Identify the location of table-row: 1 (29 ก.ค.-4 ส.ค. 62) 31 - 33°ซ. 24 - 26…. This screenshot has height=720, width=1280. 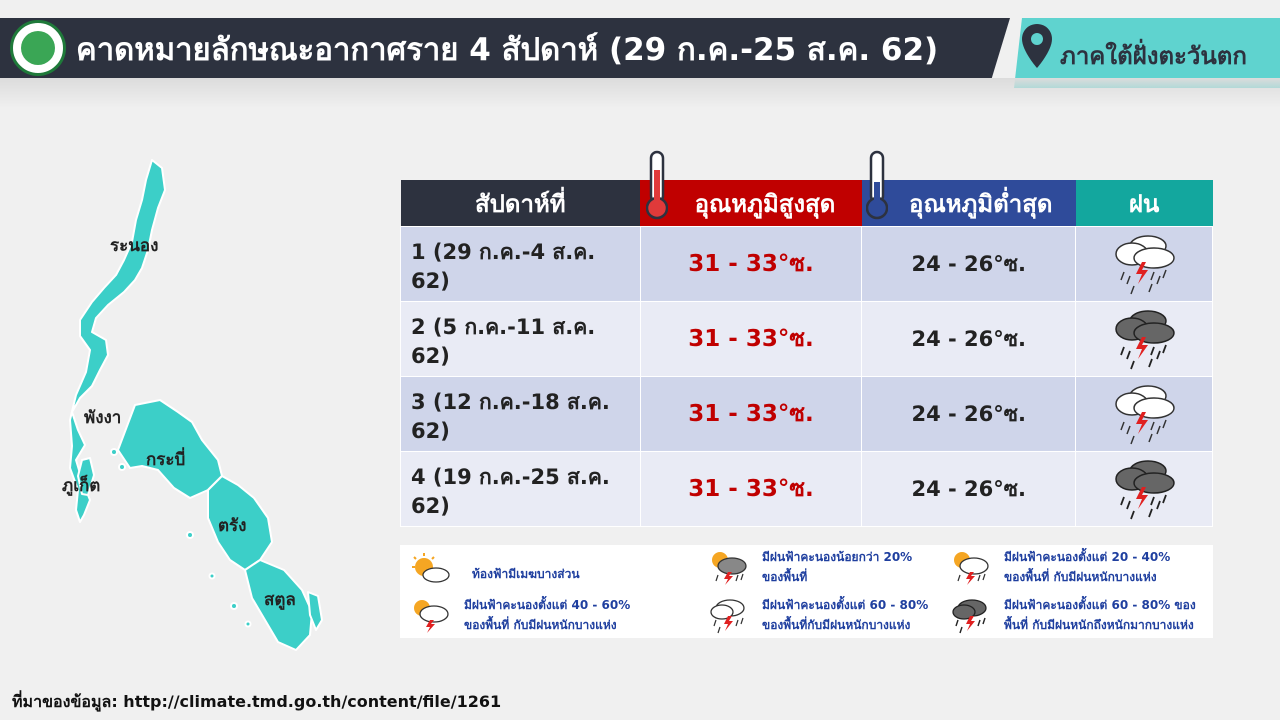
(806, 264).